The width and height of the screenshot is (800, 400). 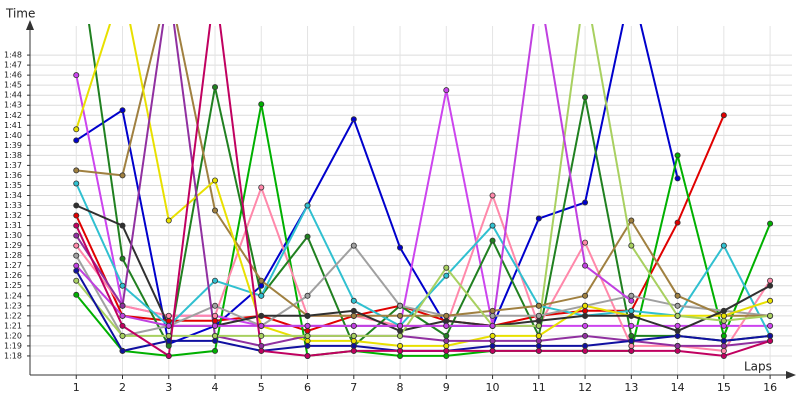 I want to click on y-tick-label: 1:42, so click(x=13, y=115).